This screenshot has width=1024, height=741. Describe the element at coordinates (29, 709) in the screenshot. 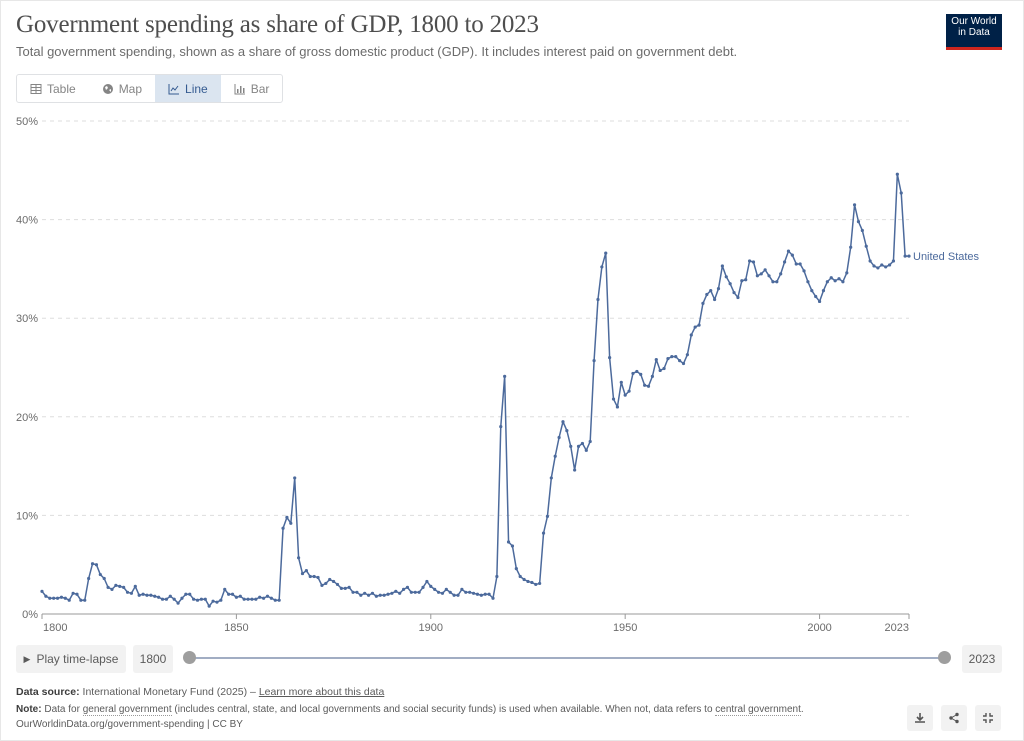

I see `note-label: Note:` at that location.